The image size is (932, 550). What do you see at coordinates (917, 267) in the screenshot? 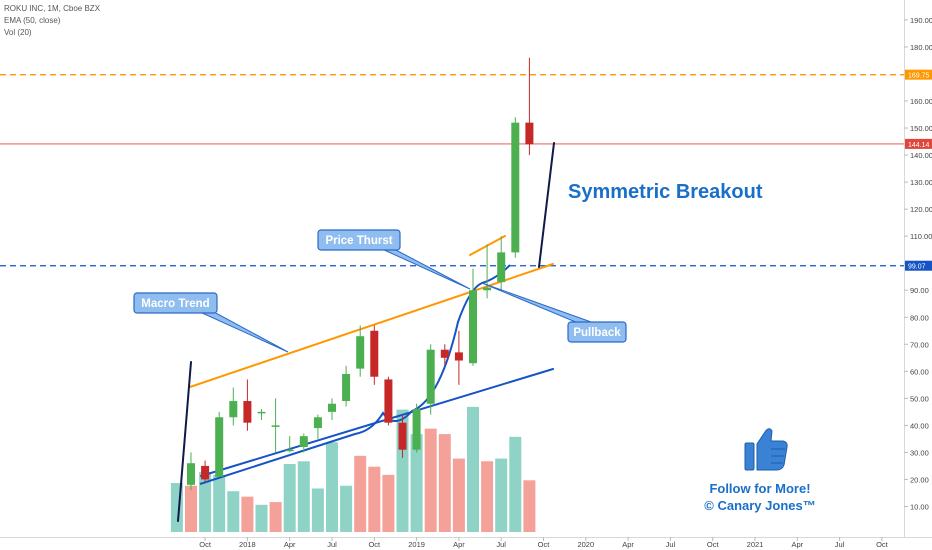
I see `blue-price-label: 99.07` at bounding box center [917, 267].